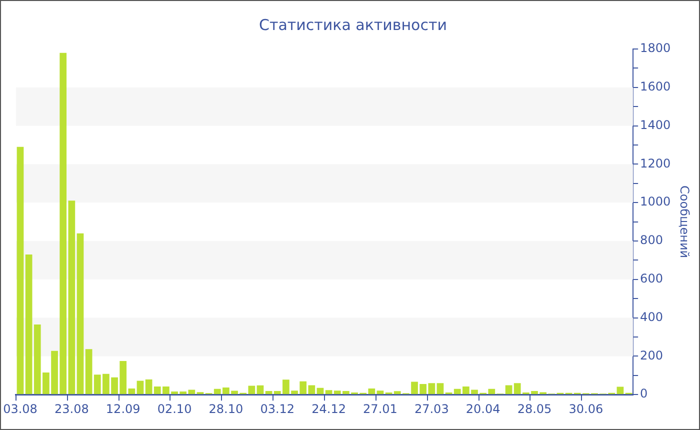 The image size is (700, 430). I want to click on y-tick-label: 1000, so click(655, 201).